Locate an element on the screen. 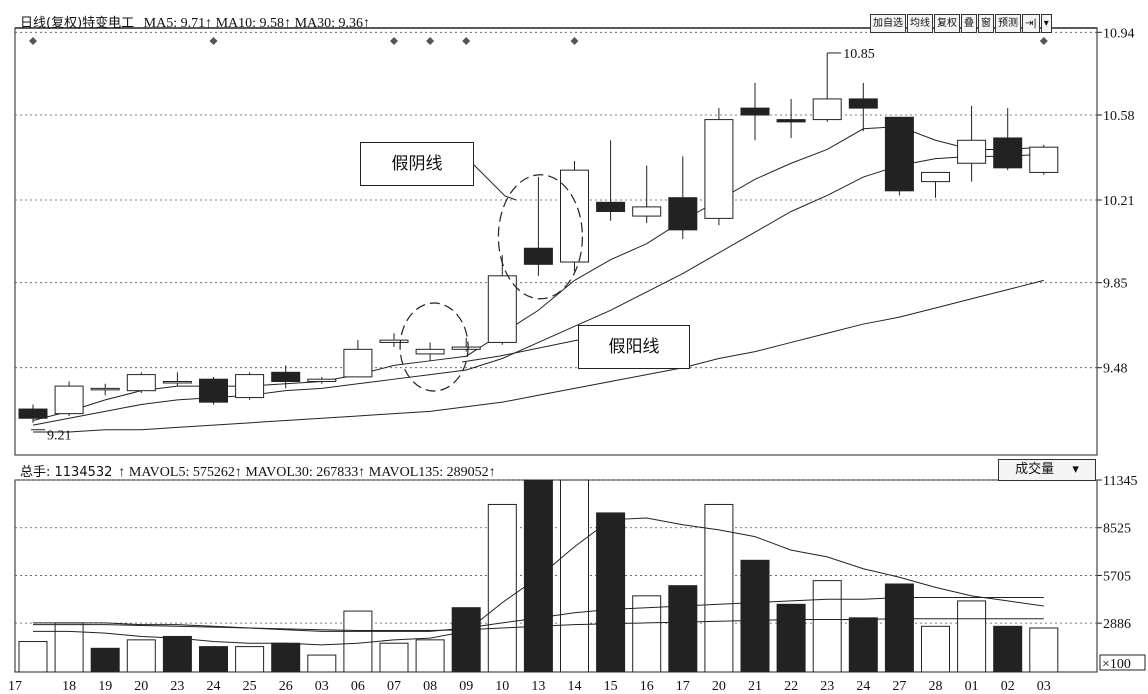 This screenshot has width=1148, height=694. volume-indicator-select: 成交量 ▾ is located at coordinates (1047, 470).